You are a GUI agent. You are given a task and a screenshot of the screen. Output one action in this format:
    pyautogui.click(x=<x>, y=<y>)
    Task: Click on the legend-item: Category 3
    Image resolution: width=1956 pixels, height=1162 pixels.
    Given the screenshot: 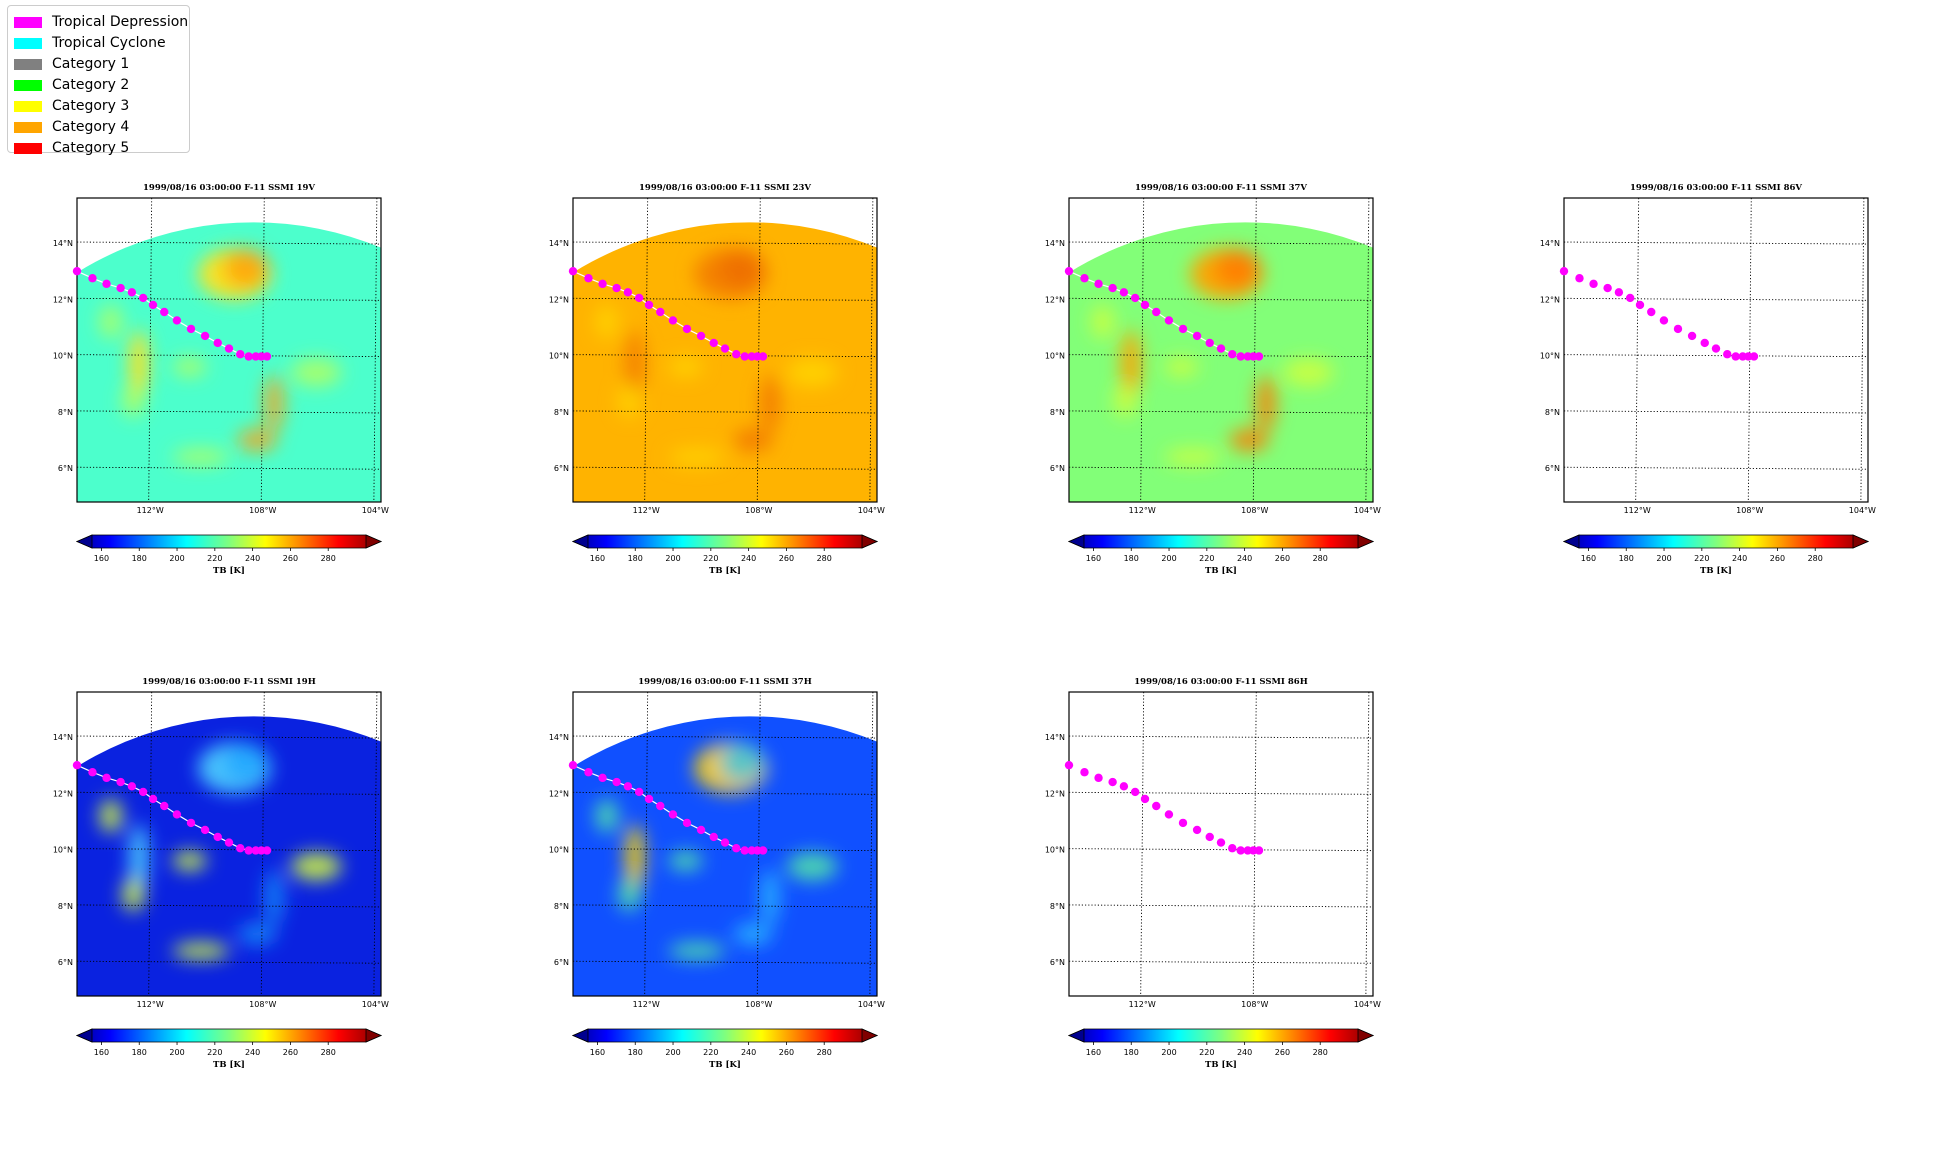 What is the action you would take?
    pyautogui.click(x=71, y=106)
    